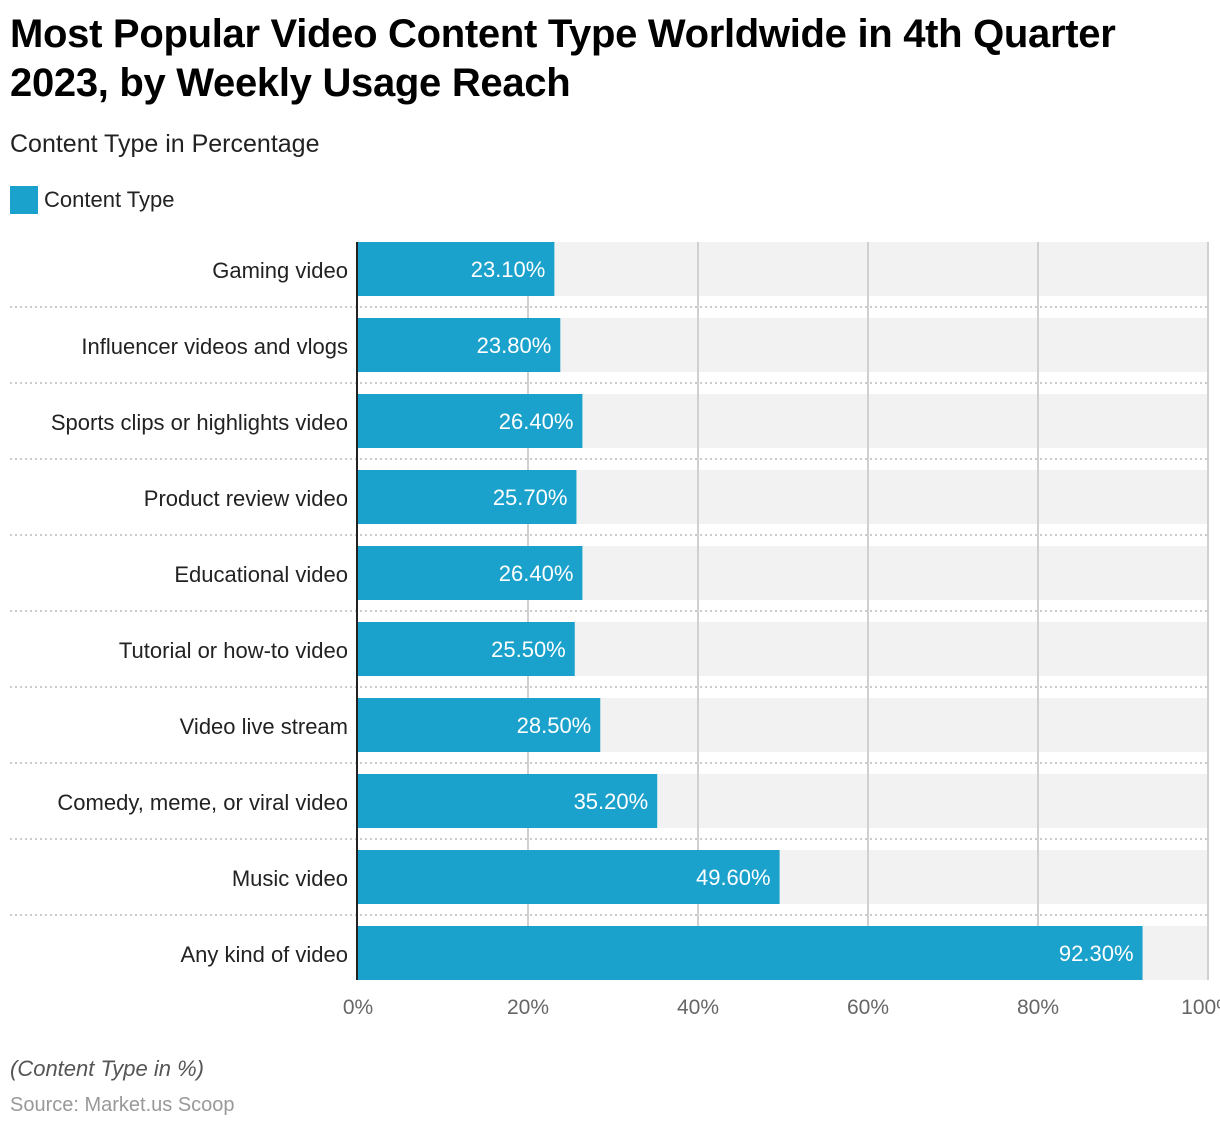 The height and width of the screenshot is (1132, 1220). Describe the element at coordinates (107, 1068) in the screenshot. I see `footnote: (Content Type in %)` at that location.